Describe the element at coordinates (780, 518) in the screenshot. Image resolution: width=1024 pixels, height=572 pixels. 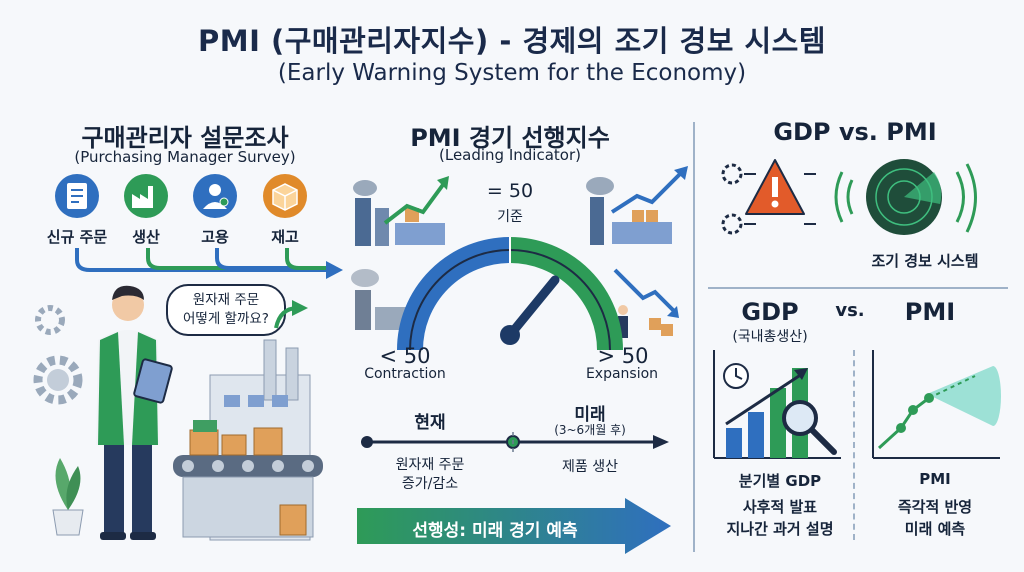
I see `gdp-desc: 사후적 발표 지나간 과거 설명` at that location.